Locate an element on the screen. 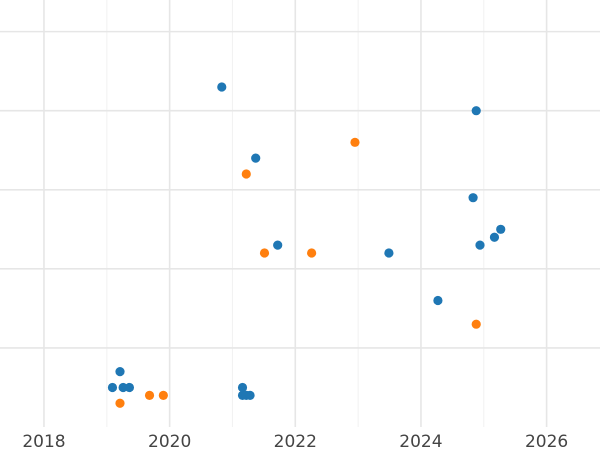 Image resolution: width=600 pixels, height=450 pixels. x-tick-label: 2026 is located at coordinates (546, 441).